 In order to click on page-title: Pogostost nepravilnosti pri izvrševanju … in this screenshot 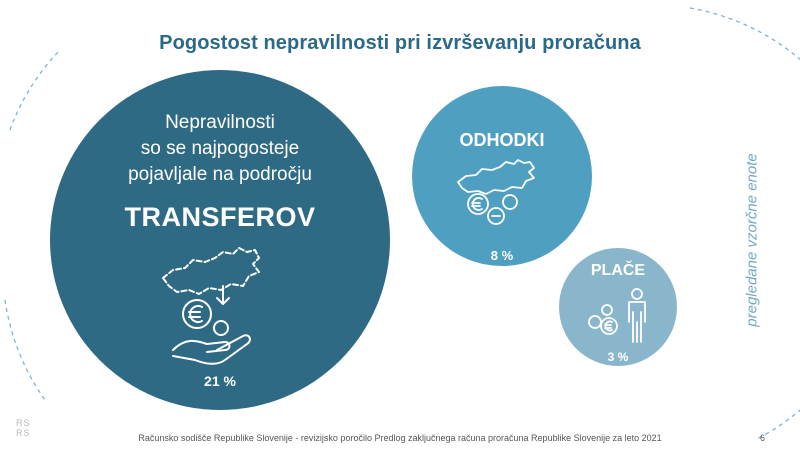, I will do `click(400, 43)`.